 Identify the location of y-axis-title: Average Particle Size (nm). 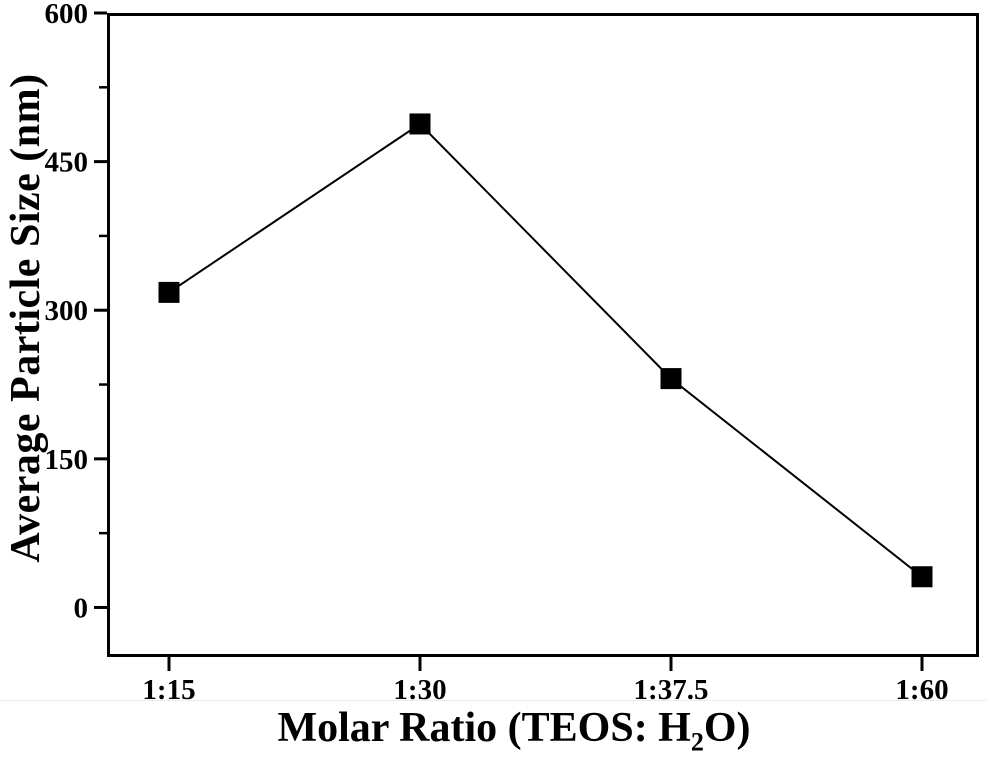
(26, 318).